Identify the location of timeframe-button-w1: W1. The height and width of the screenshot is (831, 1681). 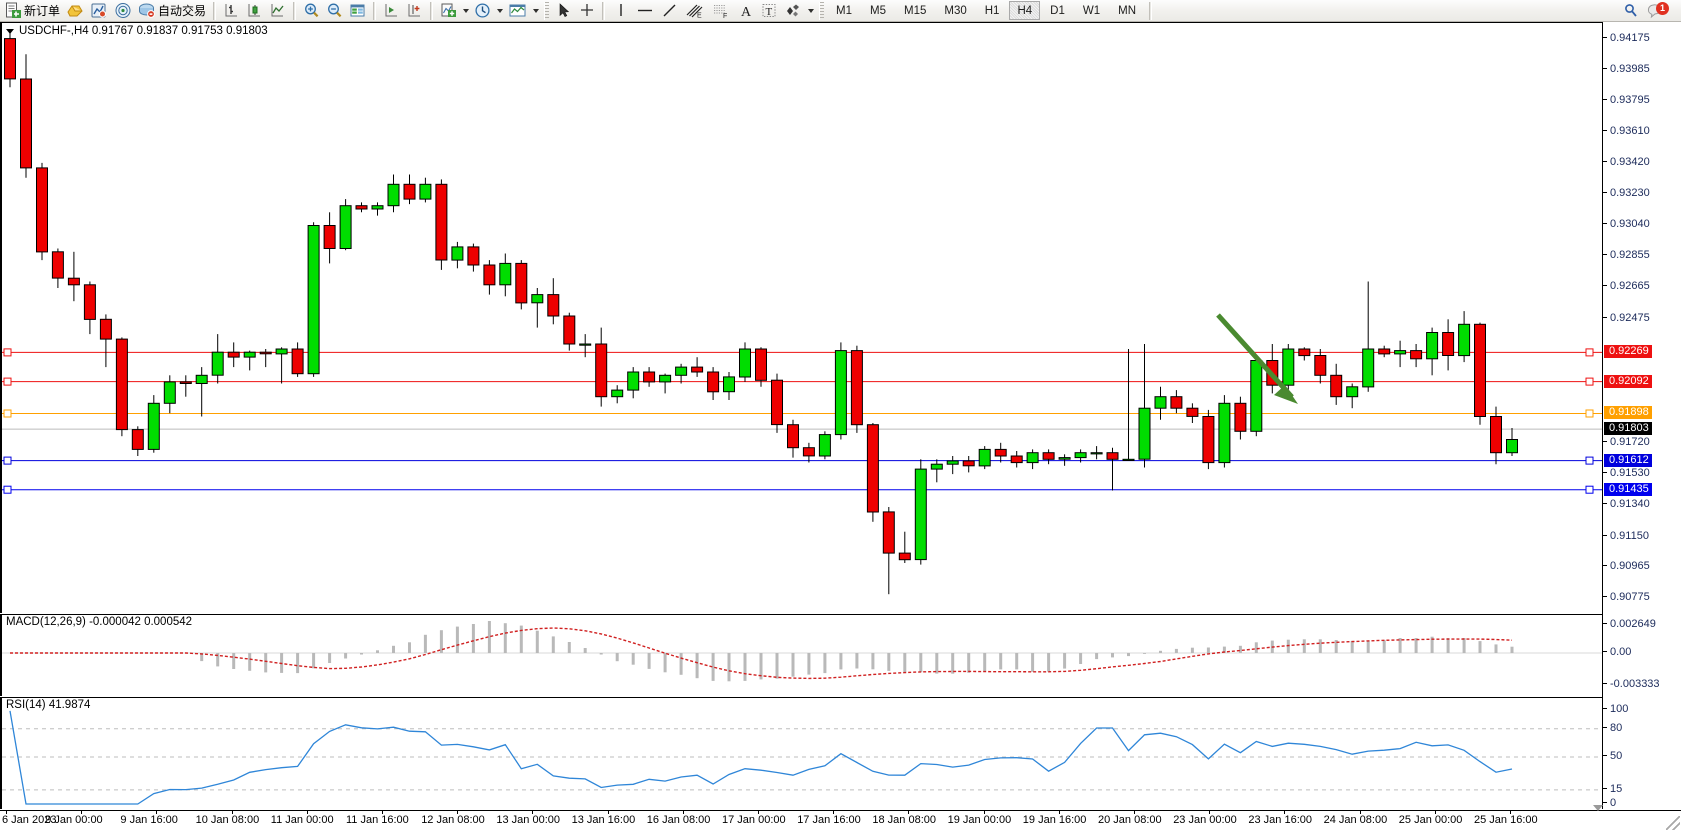
(1091, 10).